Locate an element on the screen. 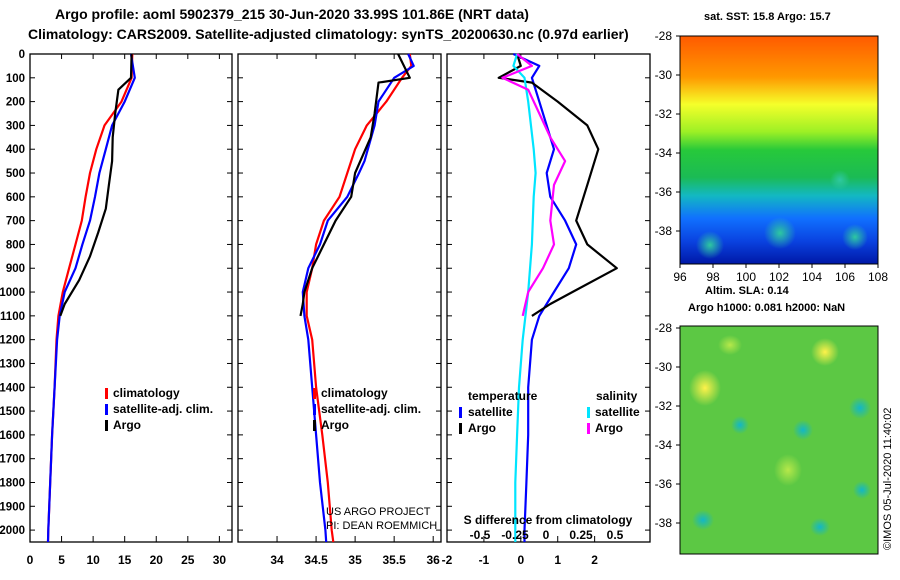  x-tick-label: -2 is located at coordinates (447, 560).